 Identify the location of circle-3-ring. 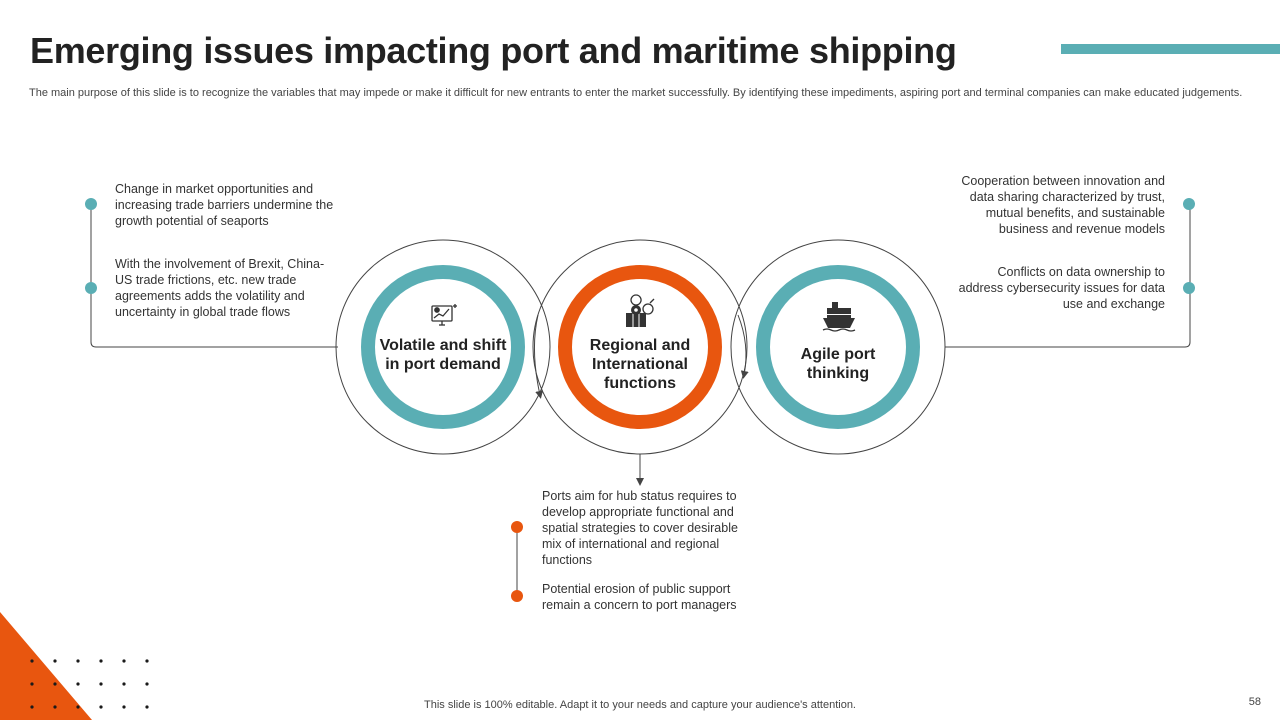
(838, 347).